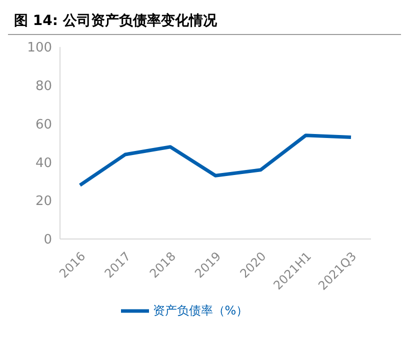 The height and width of the screenshot is (350, 409). I want to click on line-series, so click(215, 160).